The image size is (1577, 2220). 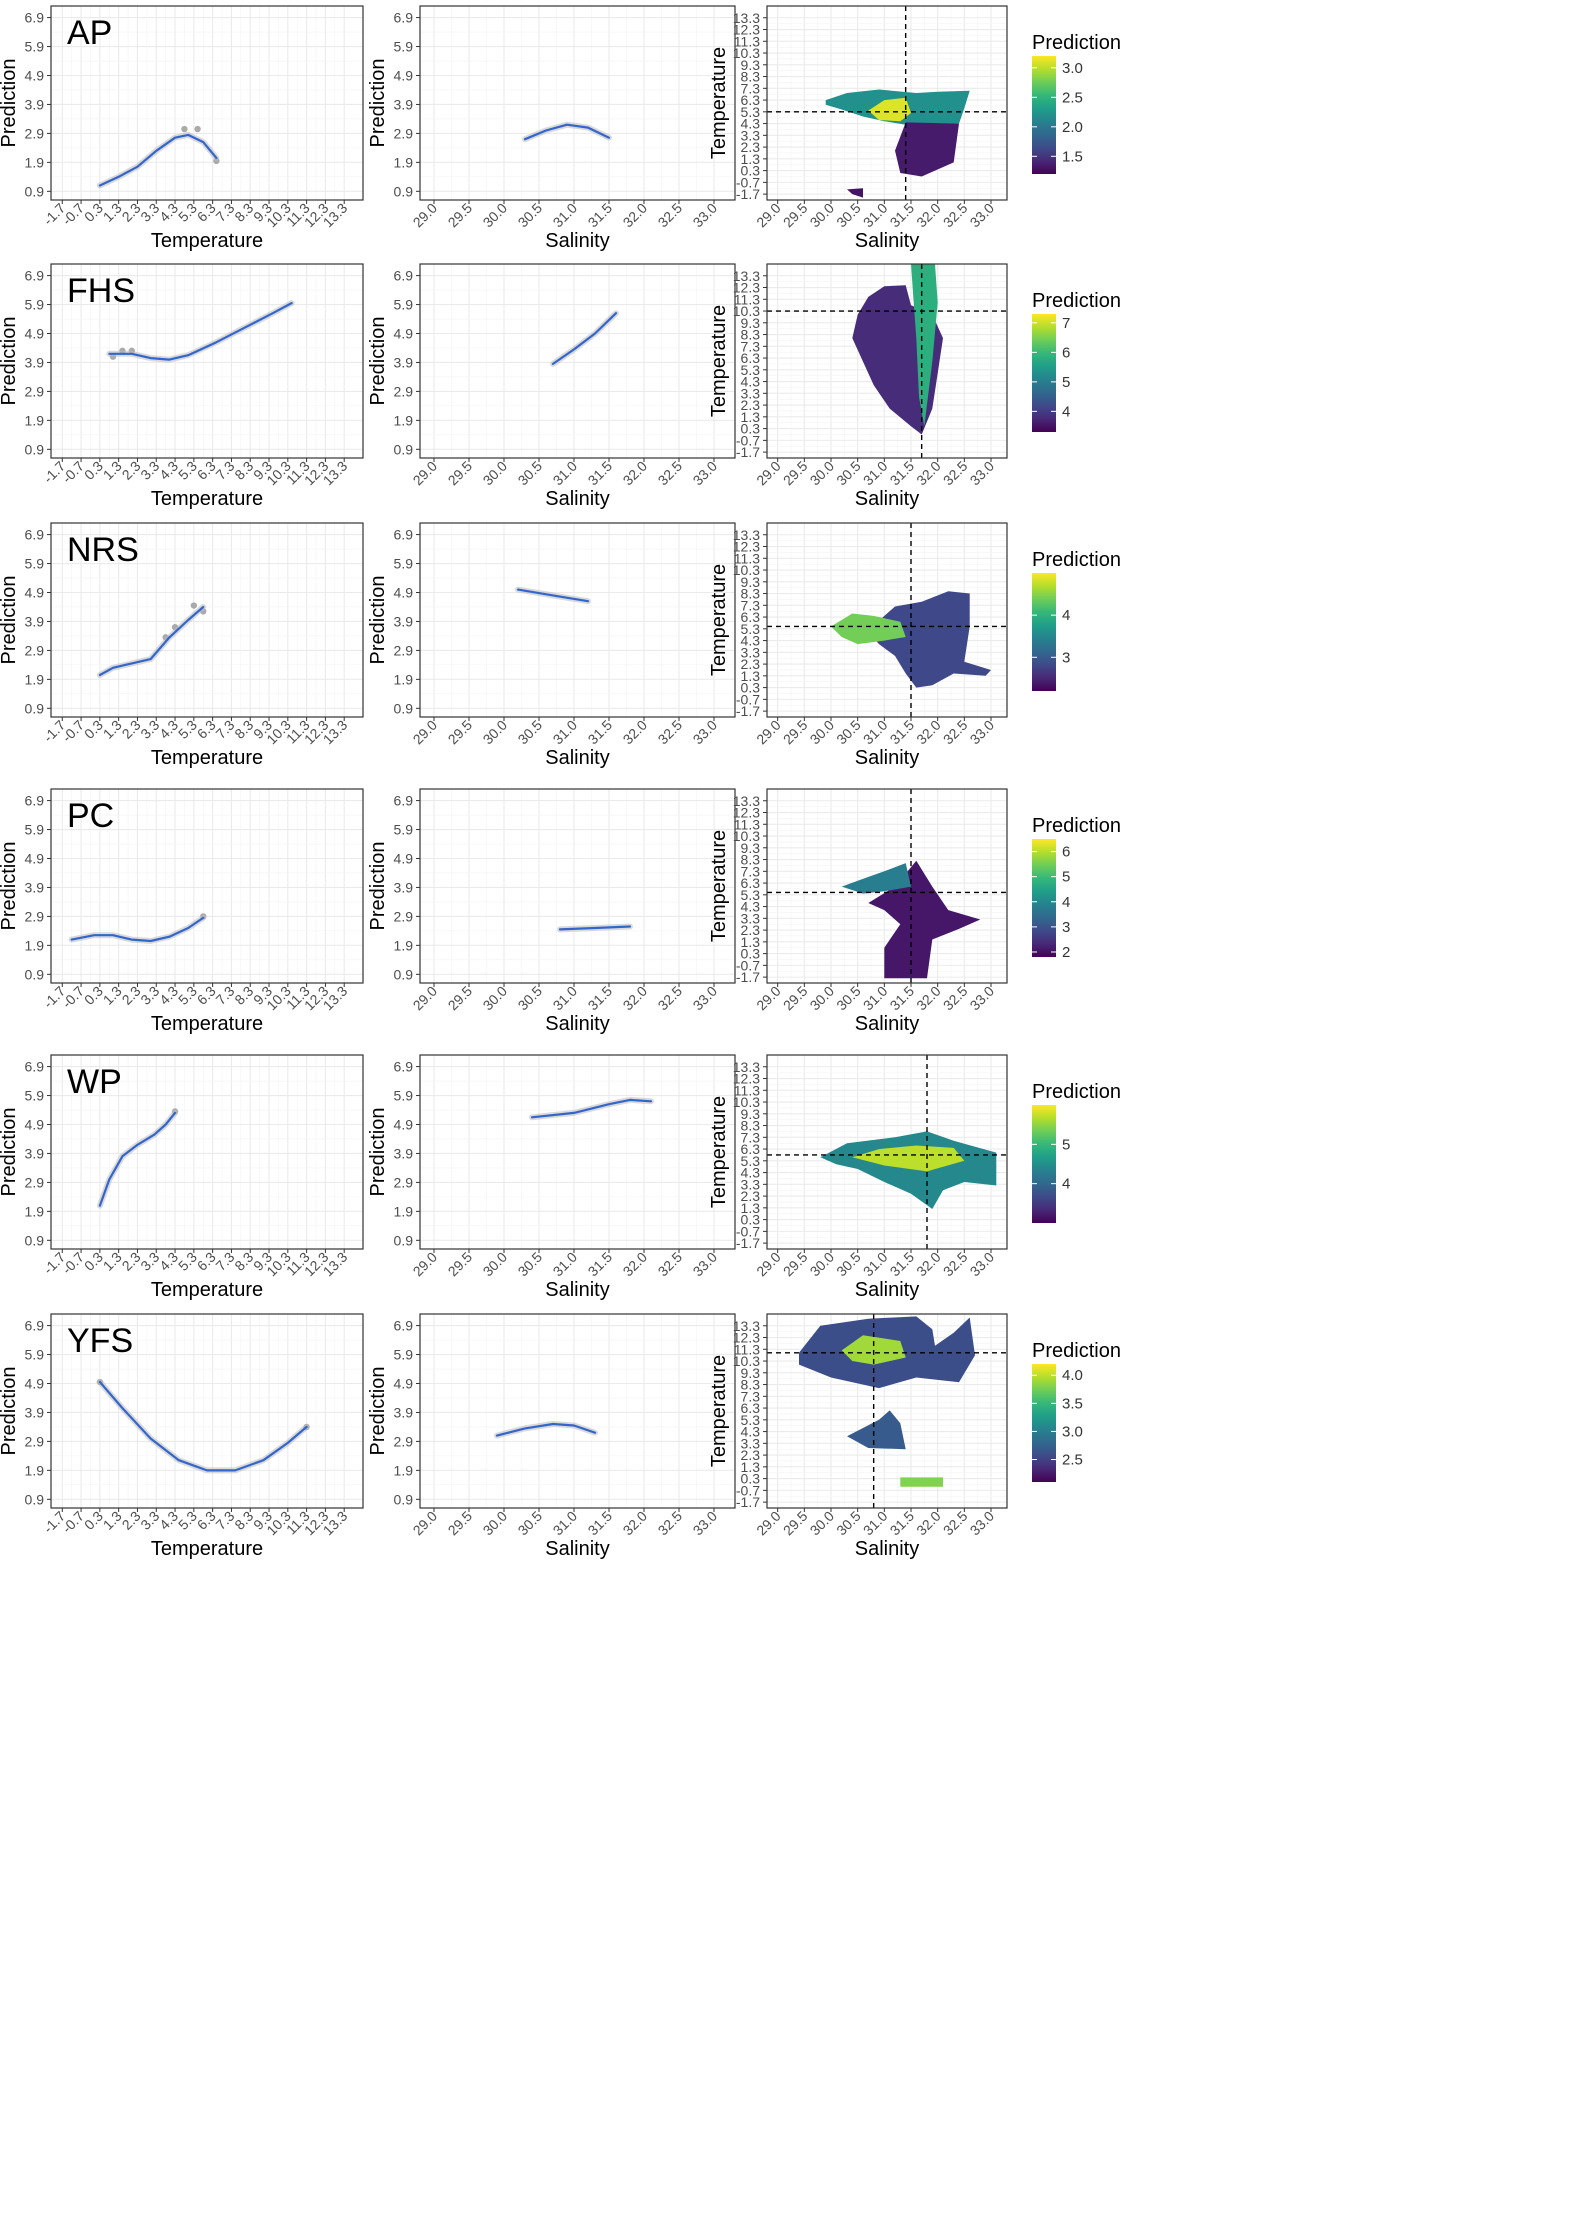 What do you see at coordinates (751, 370) in the screenshot?
I see `y-tick-label: 5.3` at bounding box center [751, 370].